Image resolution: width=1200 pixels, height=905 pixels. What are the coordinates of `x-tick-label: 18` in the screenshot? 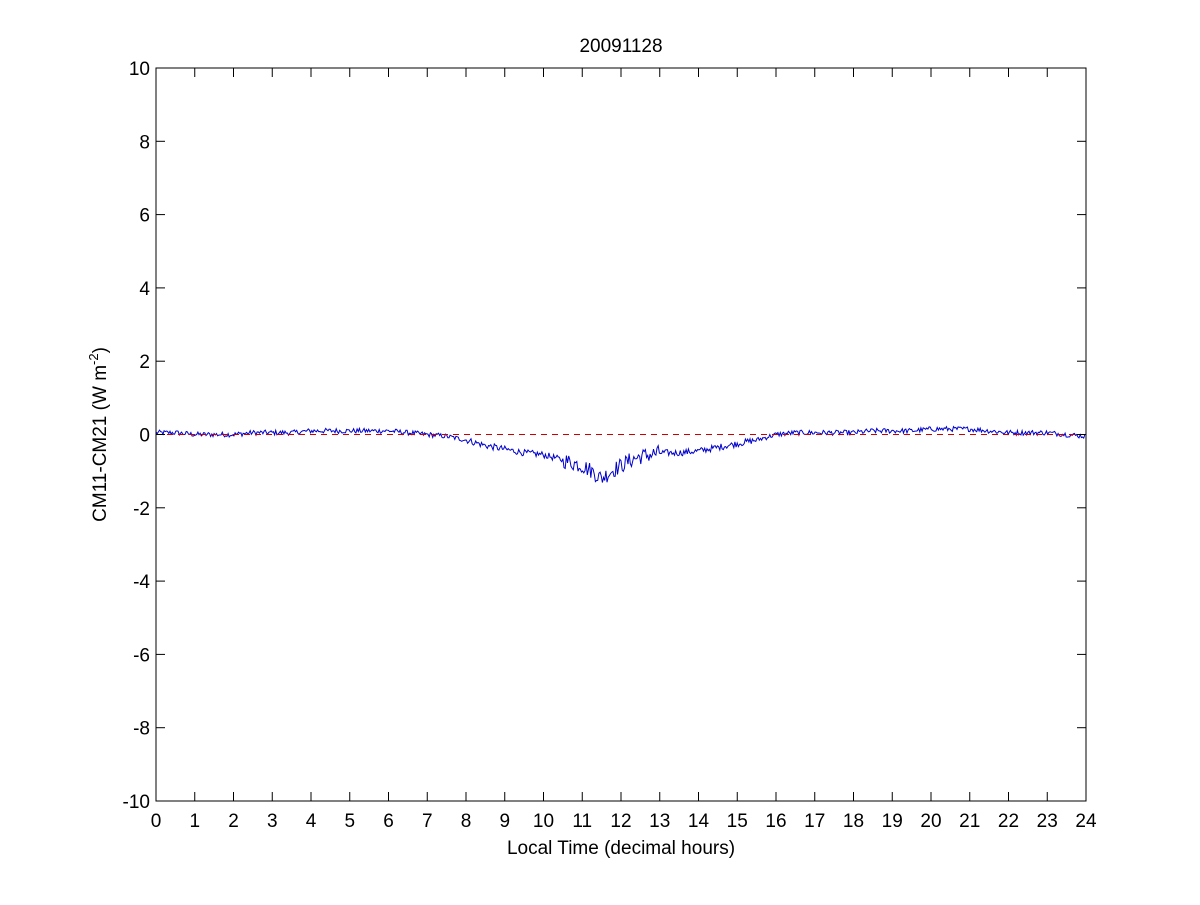 It's located at (853, 821).